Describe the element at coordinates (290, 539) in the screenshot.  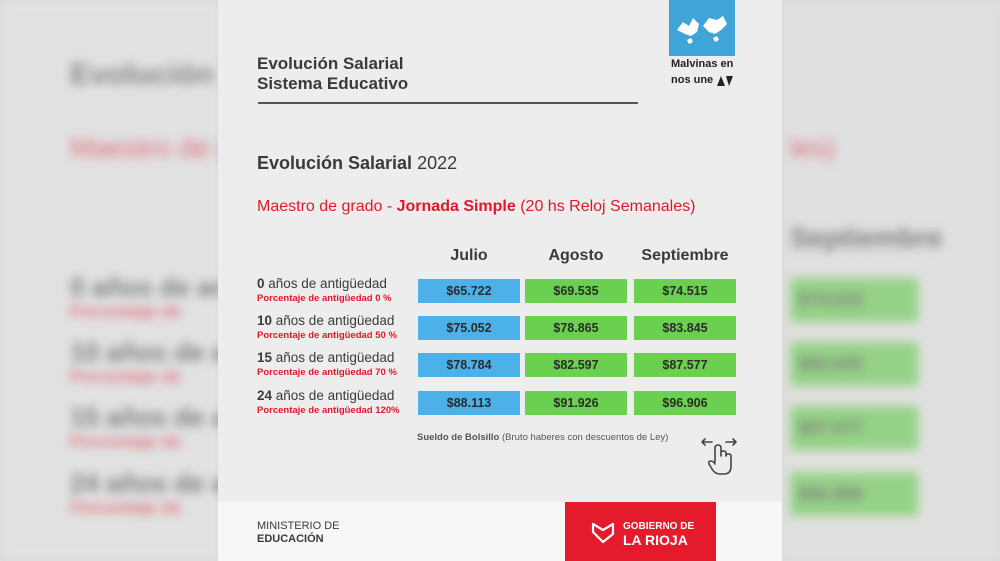
I see `ministry-line2: EDUCACIÓN` at that location.